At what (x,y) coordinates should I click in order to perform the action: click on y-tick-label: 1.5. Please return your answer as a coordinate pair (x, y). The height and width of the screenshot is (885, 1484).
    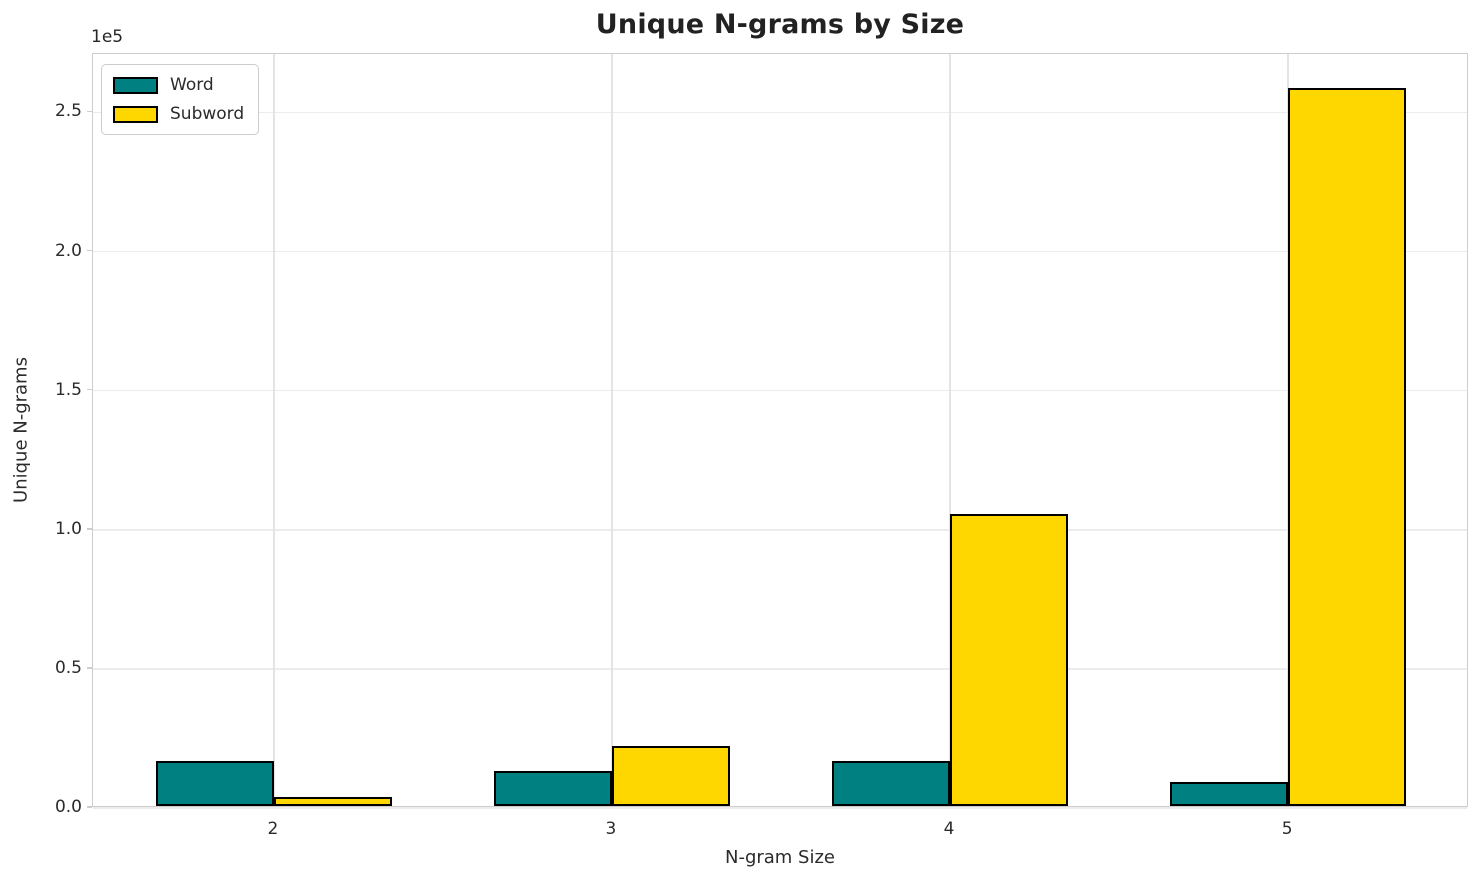
    Looking at the image, I should click on (68, 389).